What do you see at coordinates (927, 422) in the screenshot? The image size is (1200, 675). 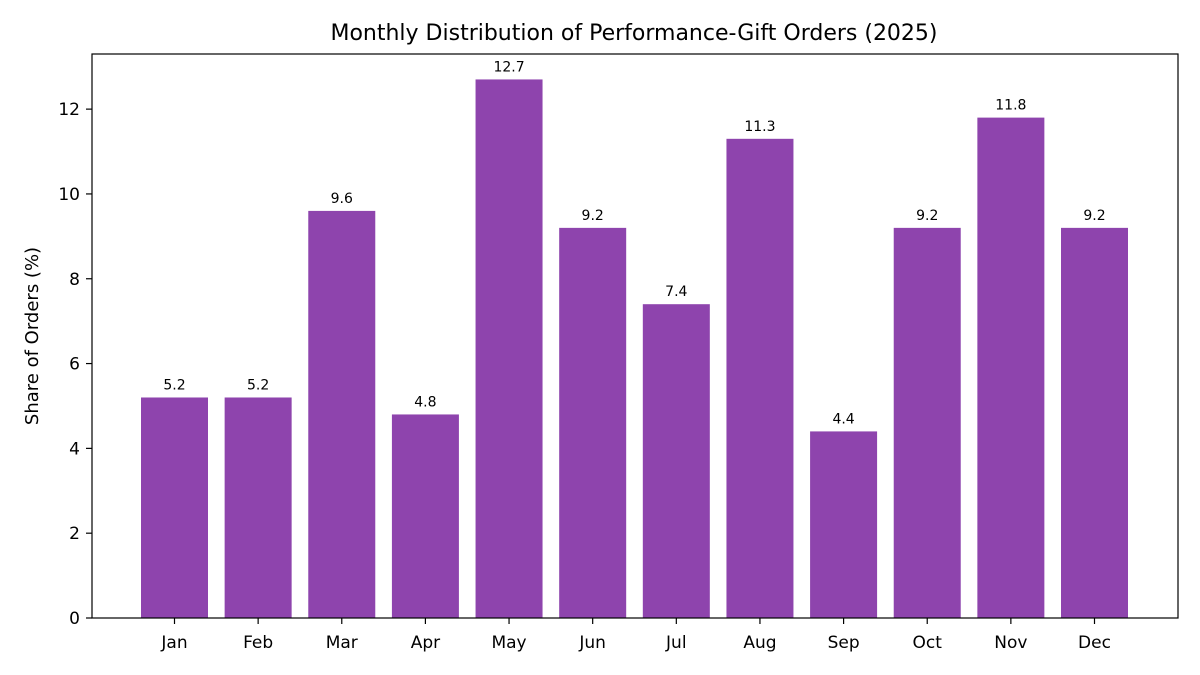 I see `bar-oct` at bounding box center [927, 422].